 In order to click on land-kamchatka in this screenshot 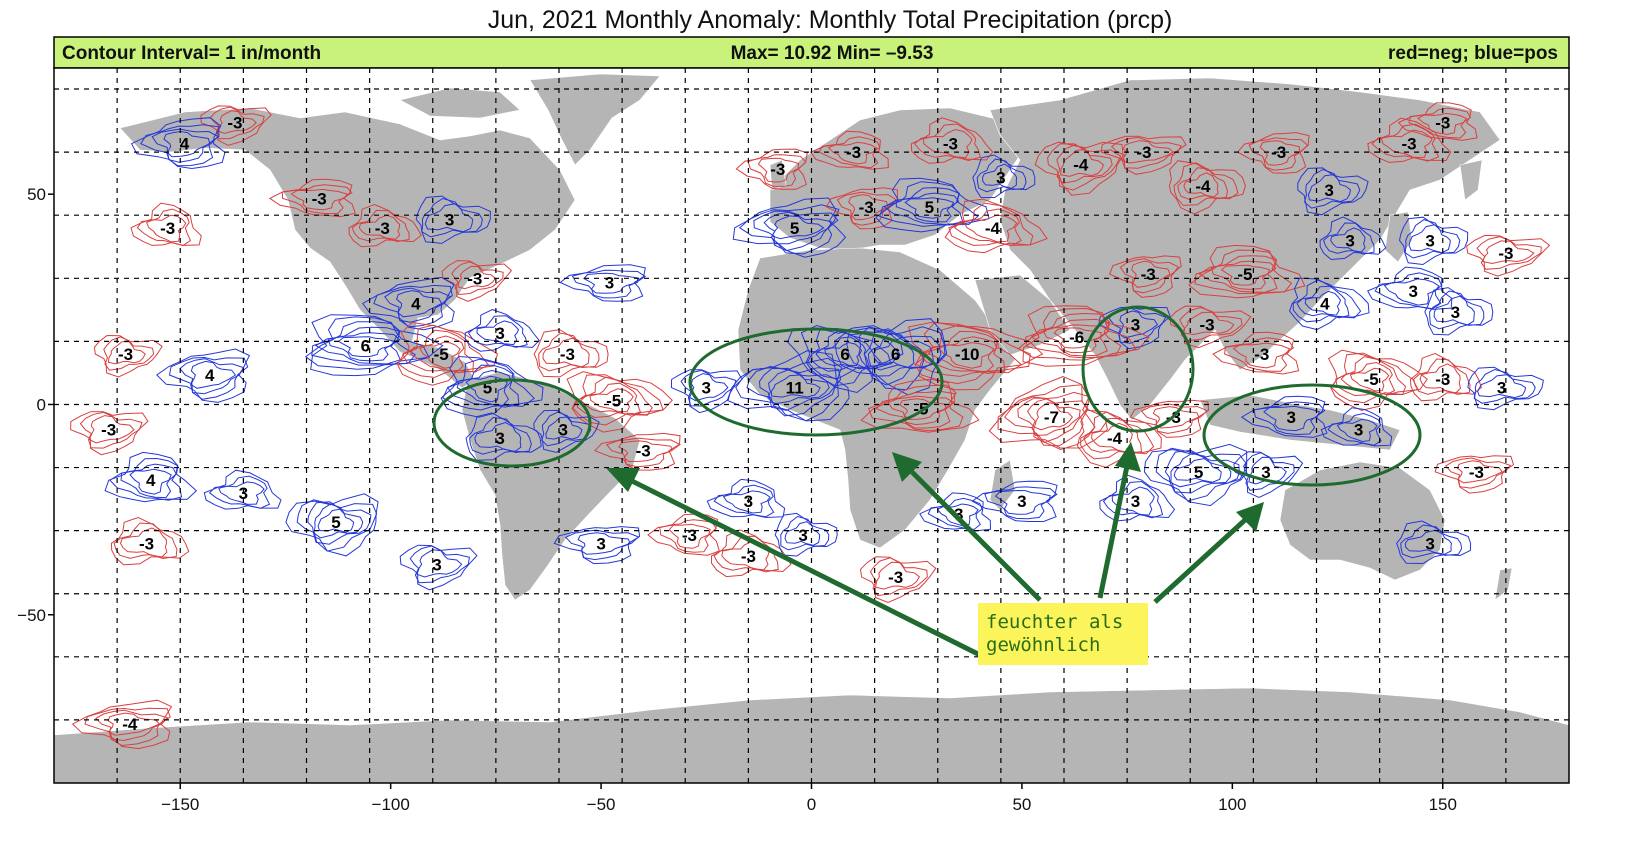, I will do `click(1471, 180)`.